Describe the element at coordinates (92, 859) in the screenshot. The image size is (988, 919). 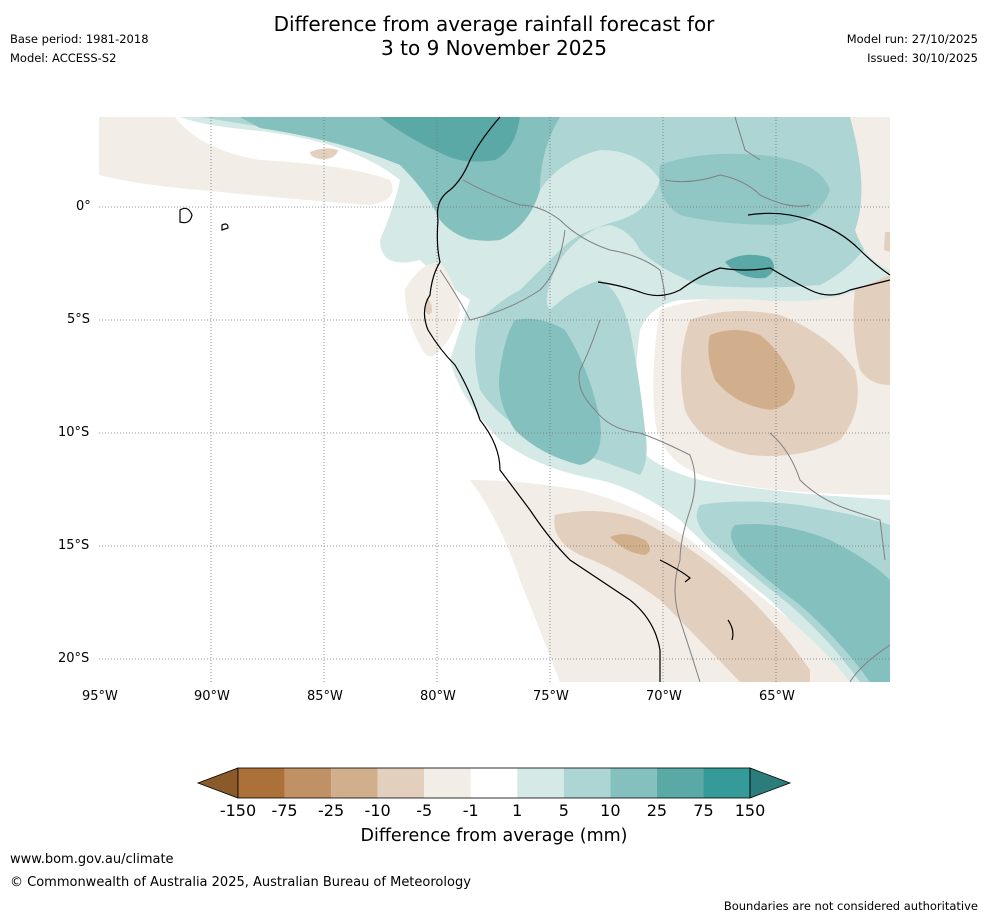
I see `website-url: www.bom.gov.au/climate` at that location.